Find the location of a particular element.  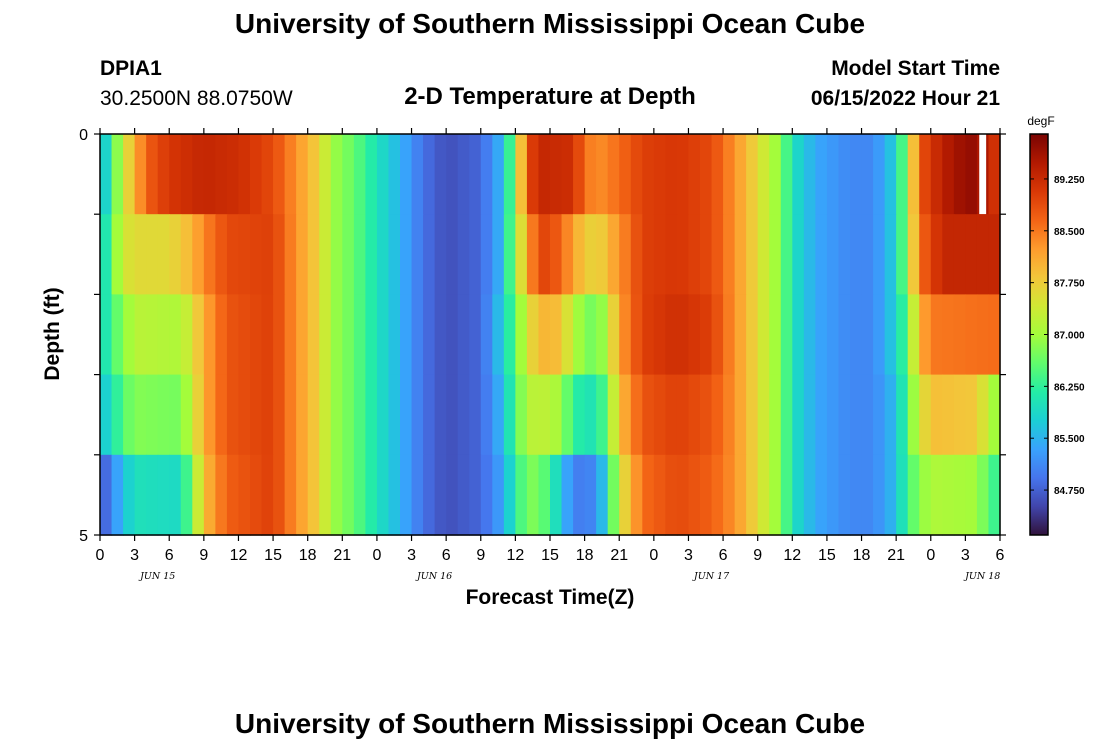

colorbar-unit: degF is located at coordinates (1040, 121).